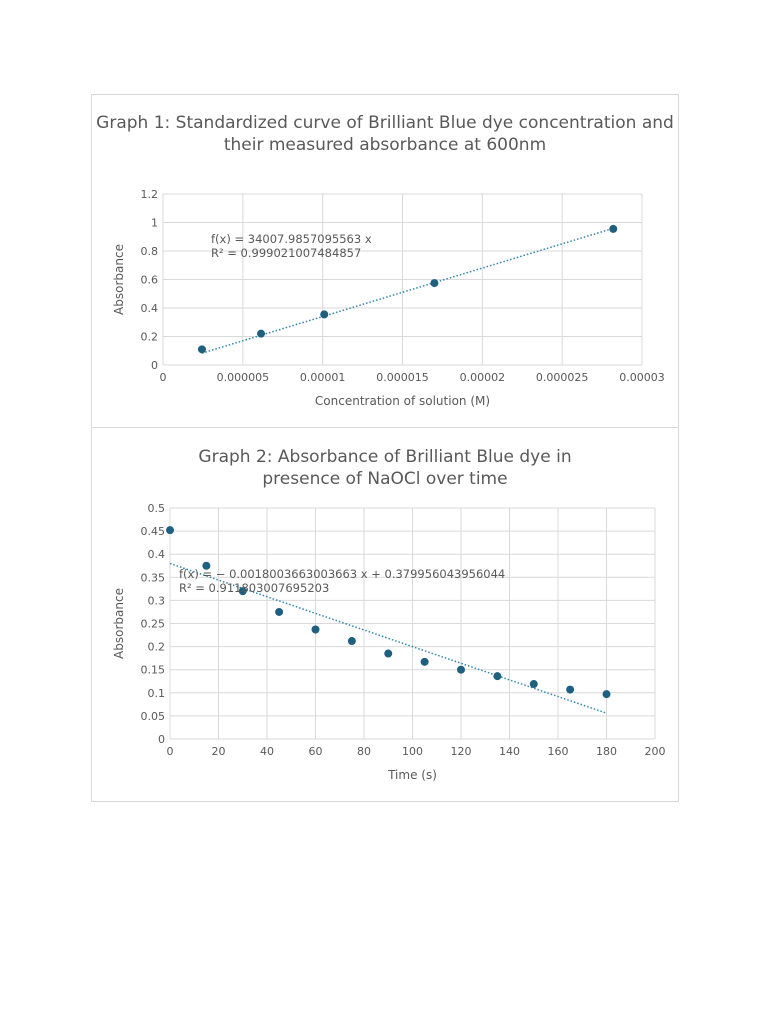 This screenshot has height=1024, width=768. I want to click on x-tick-label: 0.000005, so click(243, 377).